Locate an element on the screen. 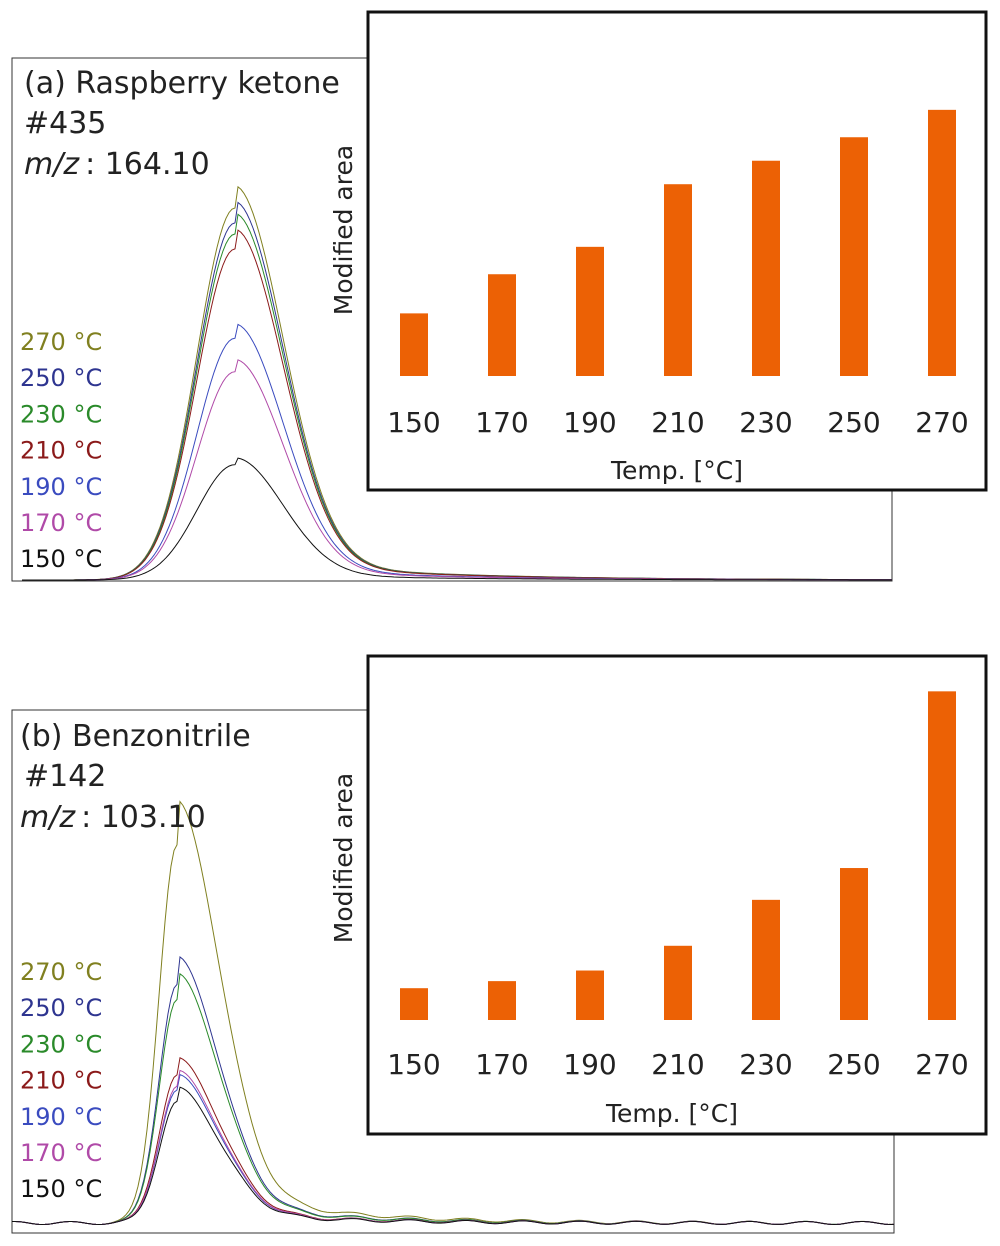 Image resolution: width=1000 pixels, height=1246 pixels. mz-readout: m/z: 103.10 is located at coordinates (113, 817).